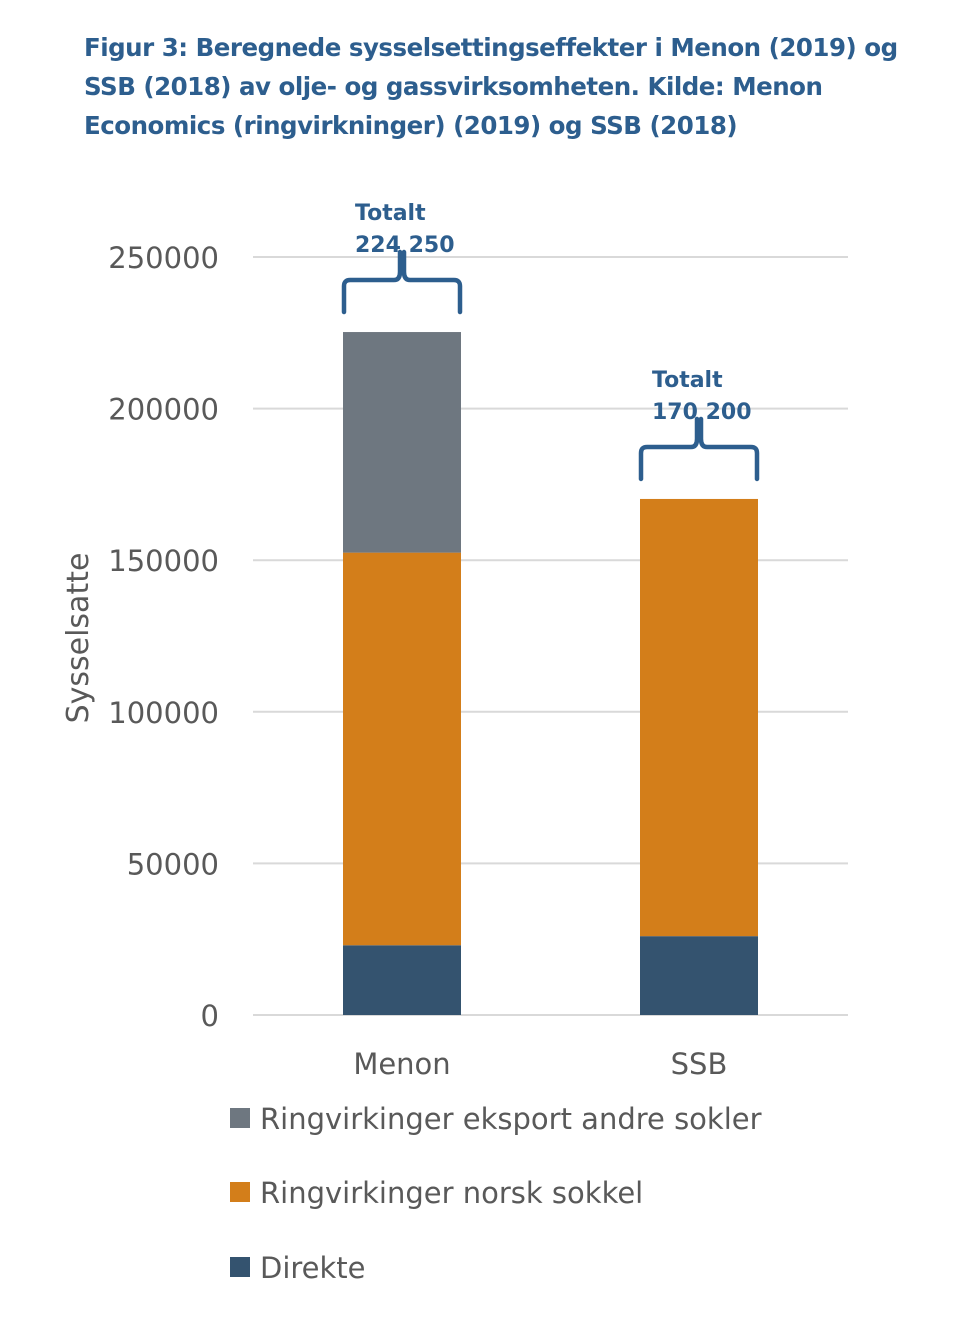  I want to click on y-tick-label: 150000, so click(163, 561).